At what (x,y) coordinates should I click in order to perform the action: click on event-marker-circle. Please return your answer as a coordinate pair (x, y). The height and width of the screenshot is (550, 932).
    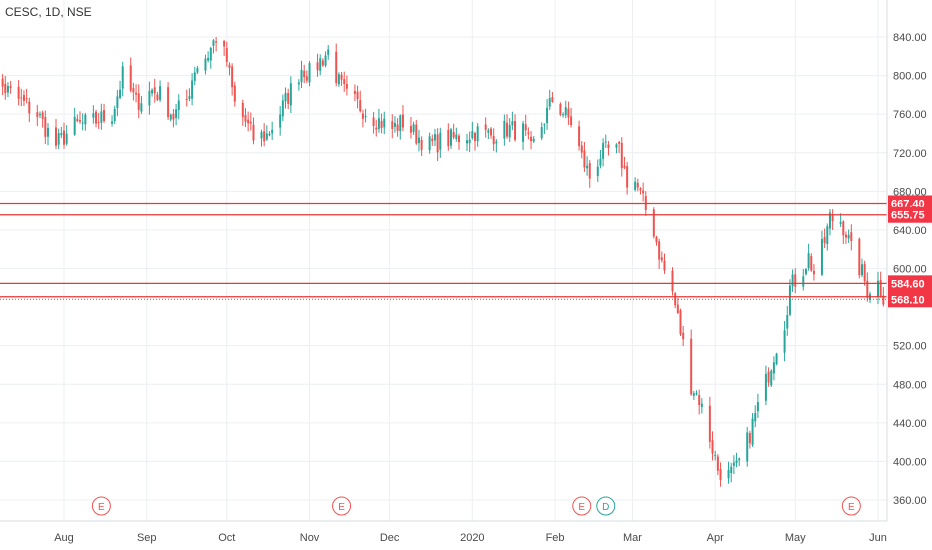
    Looking at the image, I should click on (582, 506).